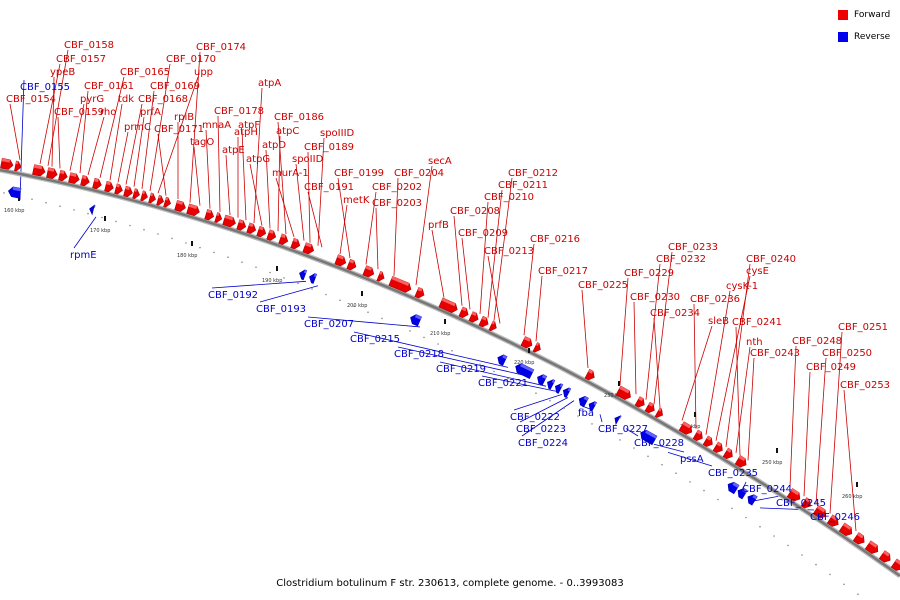 The width and height of the screenshot is (900, 600). What do you see at coordinates (448, 302) in the screenshot?
I see `forward-gene-arrow-34-shine` at bounding box center [448, 302].